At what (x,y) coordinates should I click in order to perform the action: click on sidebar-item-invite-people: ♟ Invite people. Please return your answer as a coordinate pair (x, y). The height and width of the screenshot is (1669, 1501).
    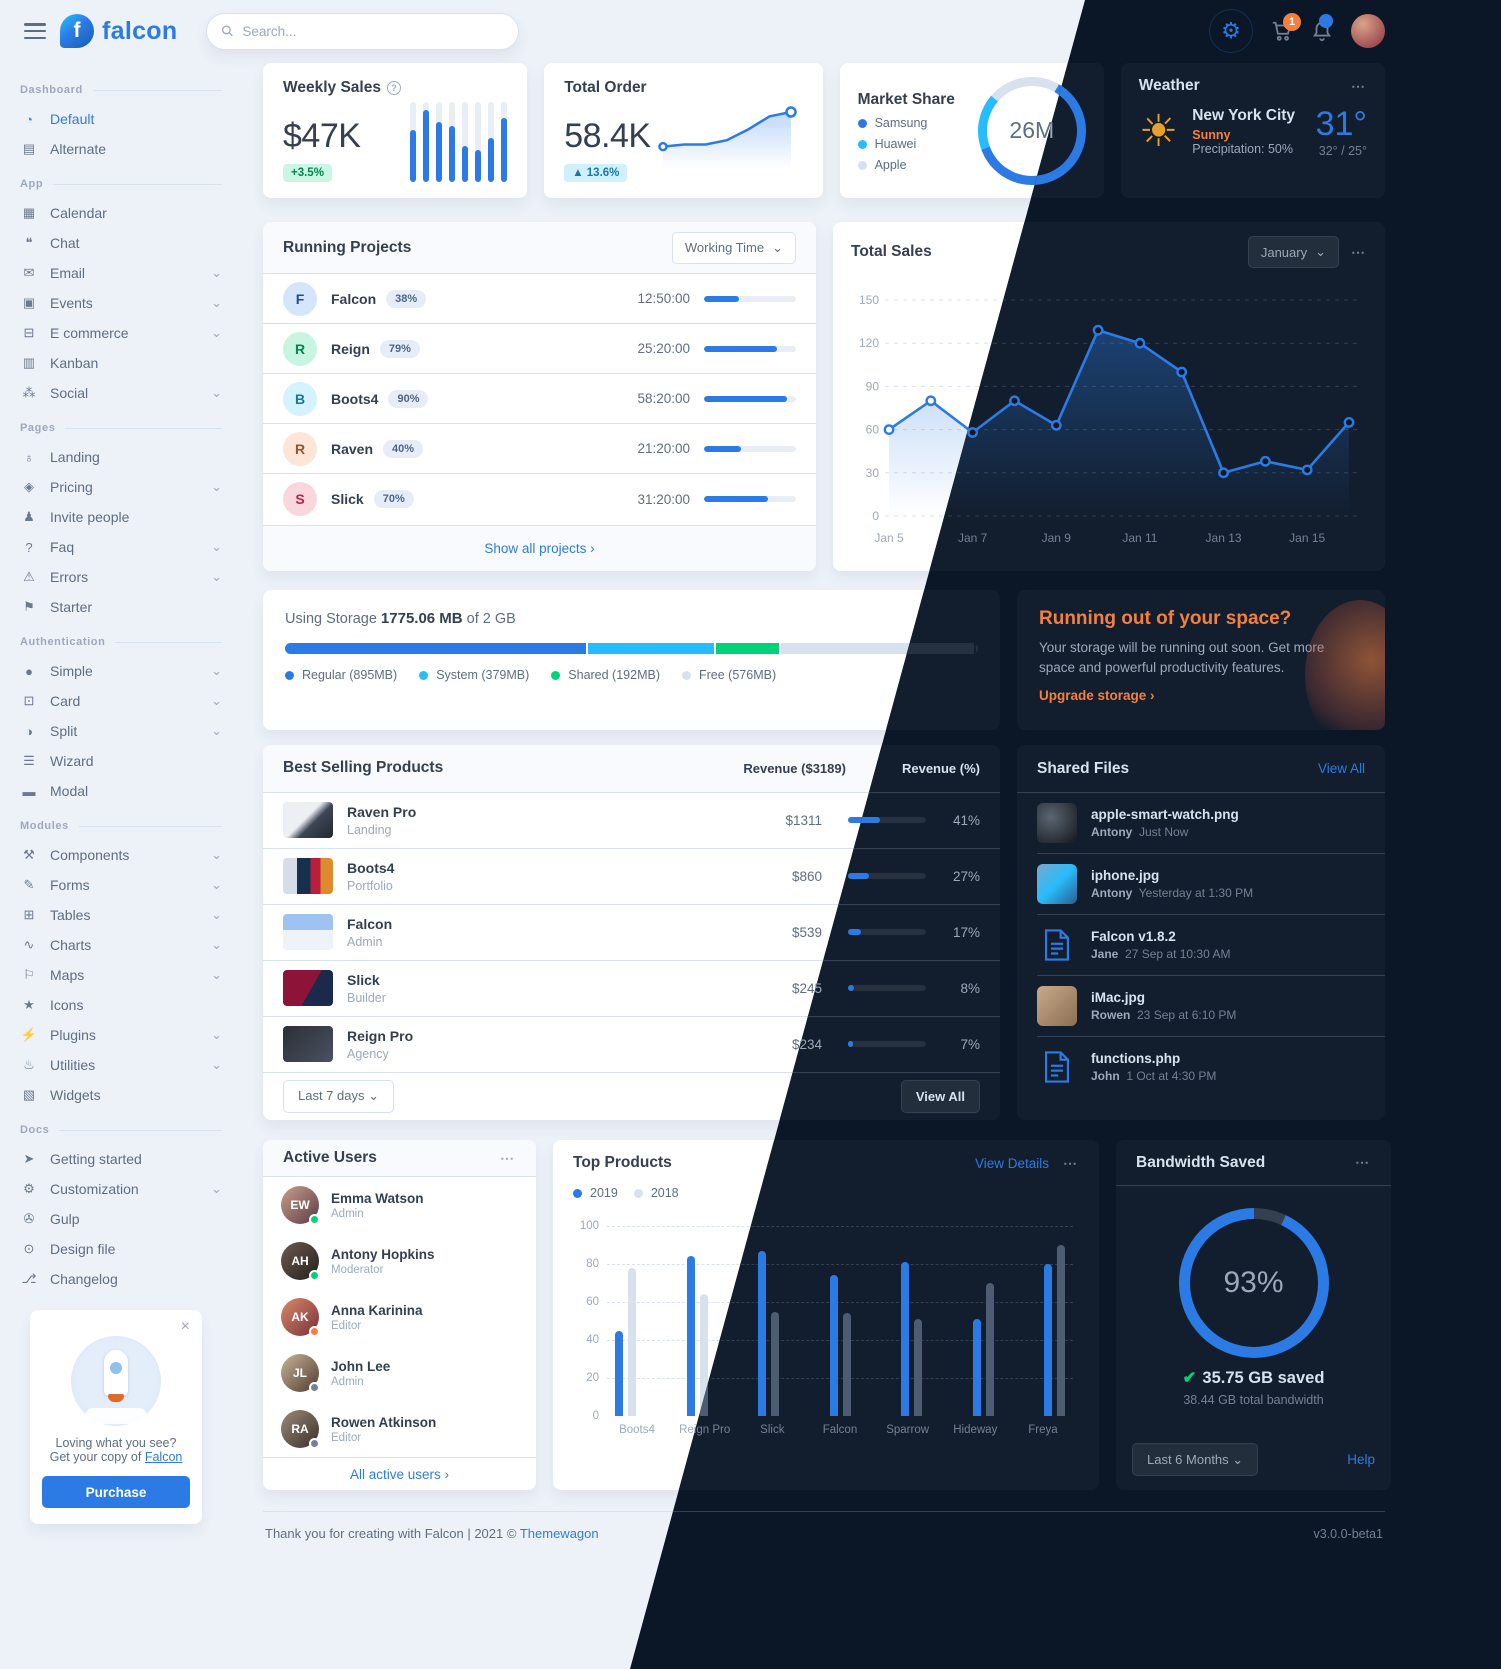
    Looking at the image, I should click on (121, 517).